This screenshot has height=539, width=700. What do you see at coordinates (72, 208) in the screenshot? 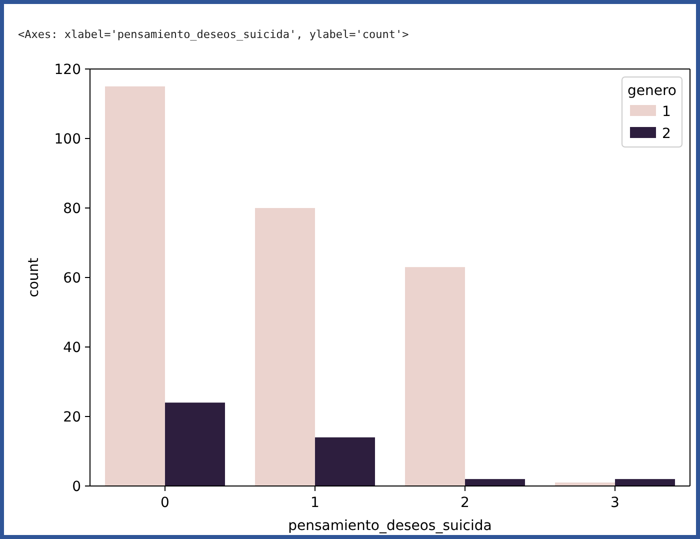
I see `y-tick-label: 80` at bounding box center [72, 208].